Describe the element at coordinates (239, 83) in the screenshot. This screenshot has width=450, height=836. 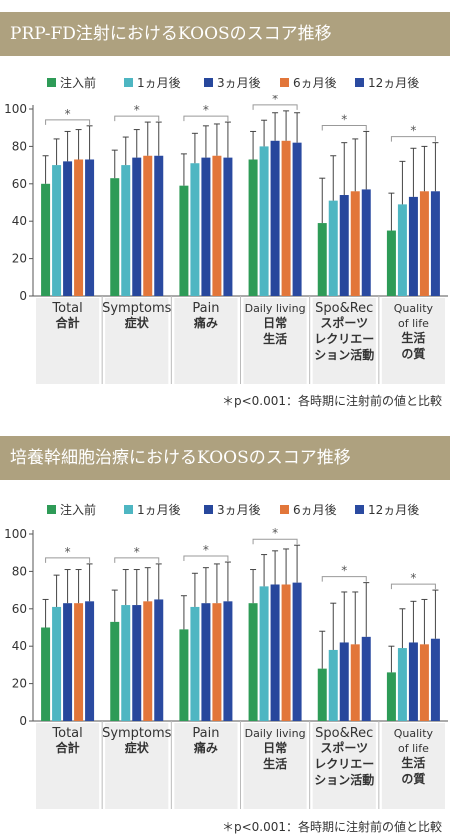
I see `legend-label: 3ヵ月後` at that location.